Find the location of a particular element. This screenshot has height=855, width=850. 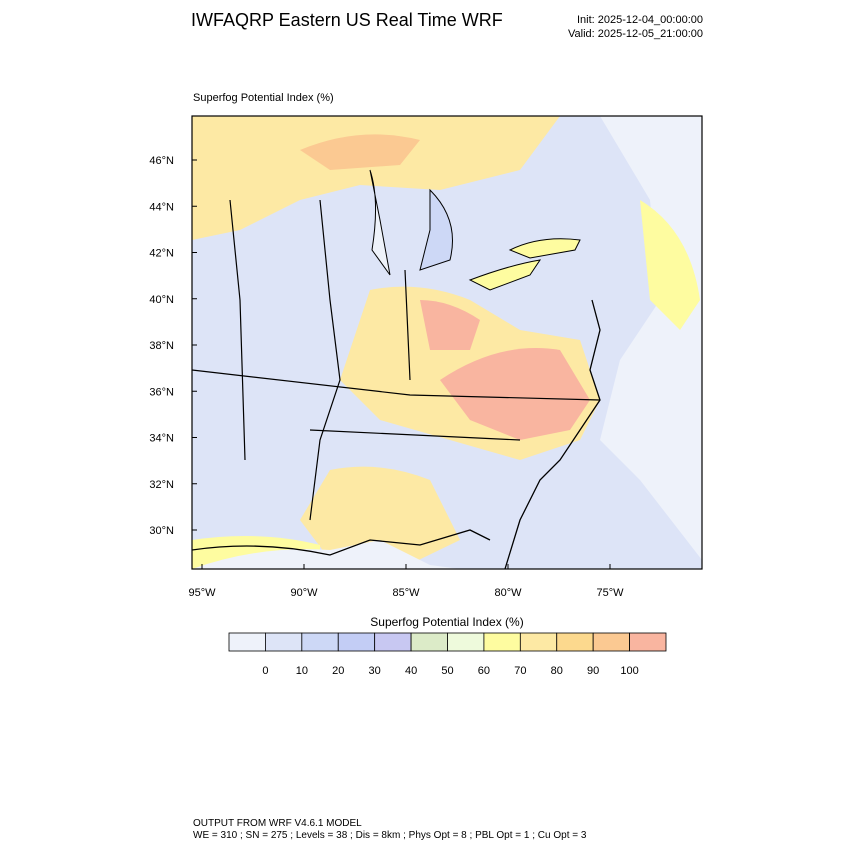

footer-line1: OUTPUT FROM WRF V4.6.1 MODEL is located at coordinates (277, 823).